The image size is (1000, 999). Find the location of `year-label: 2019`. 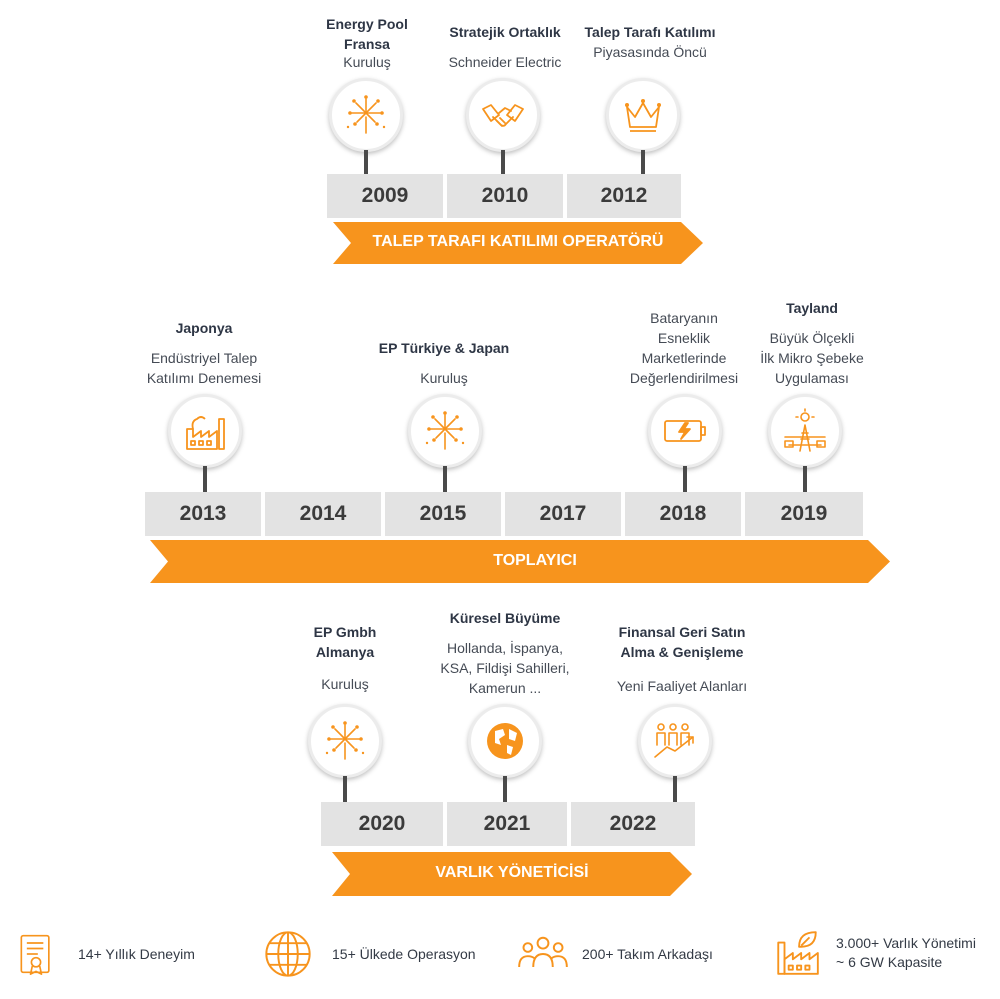

year-label: 2019 is located at coordinates (804, 514).